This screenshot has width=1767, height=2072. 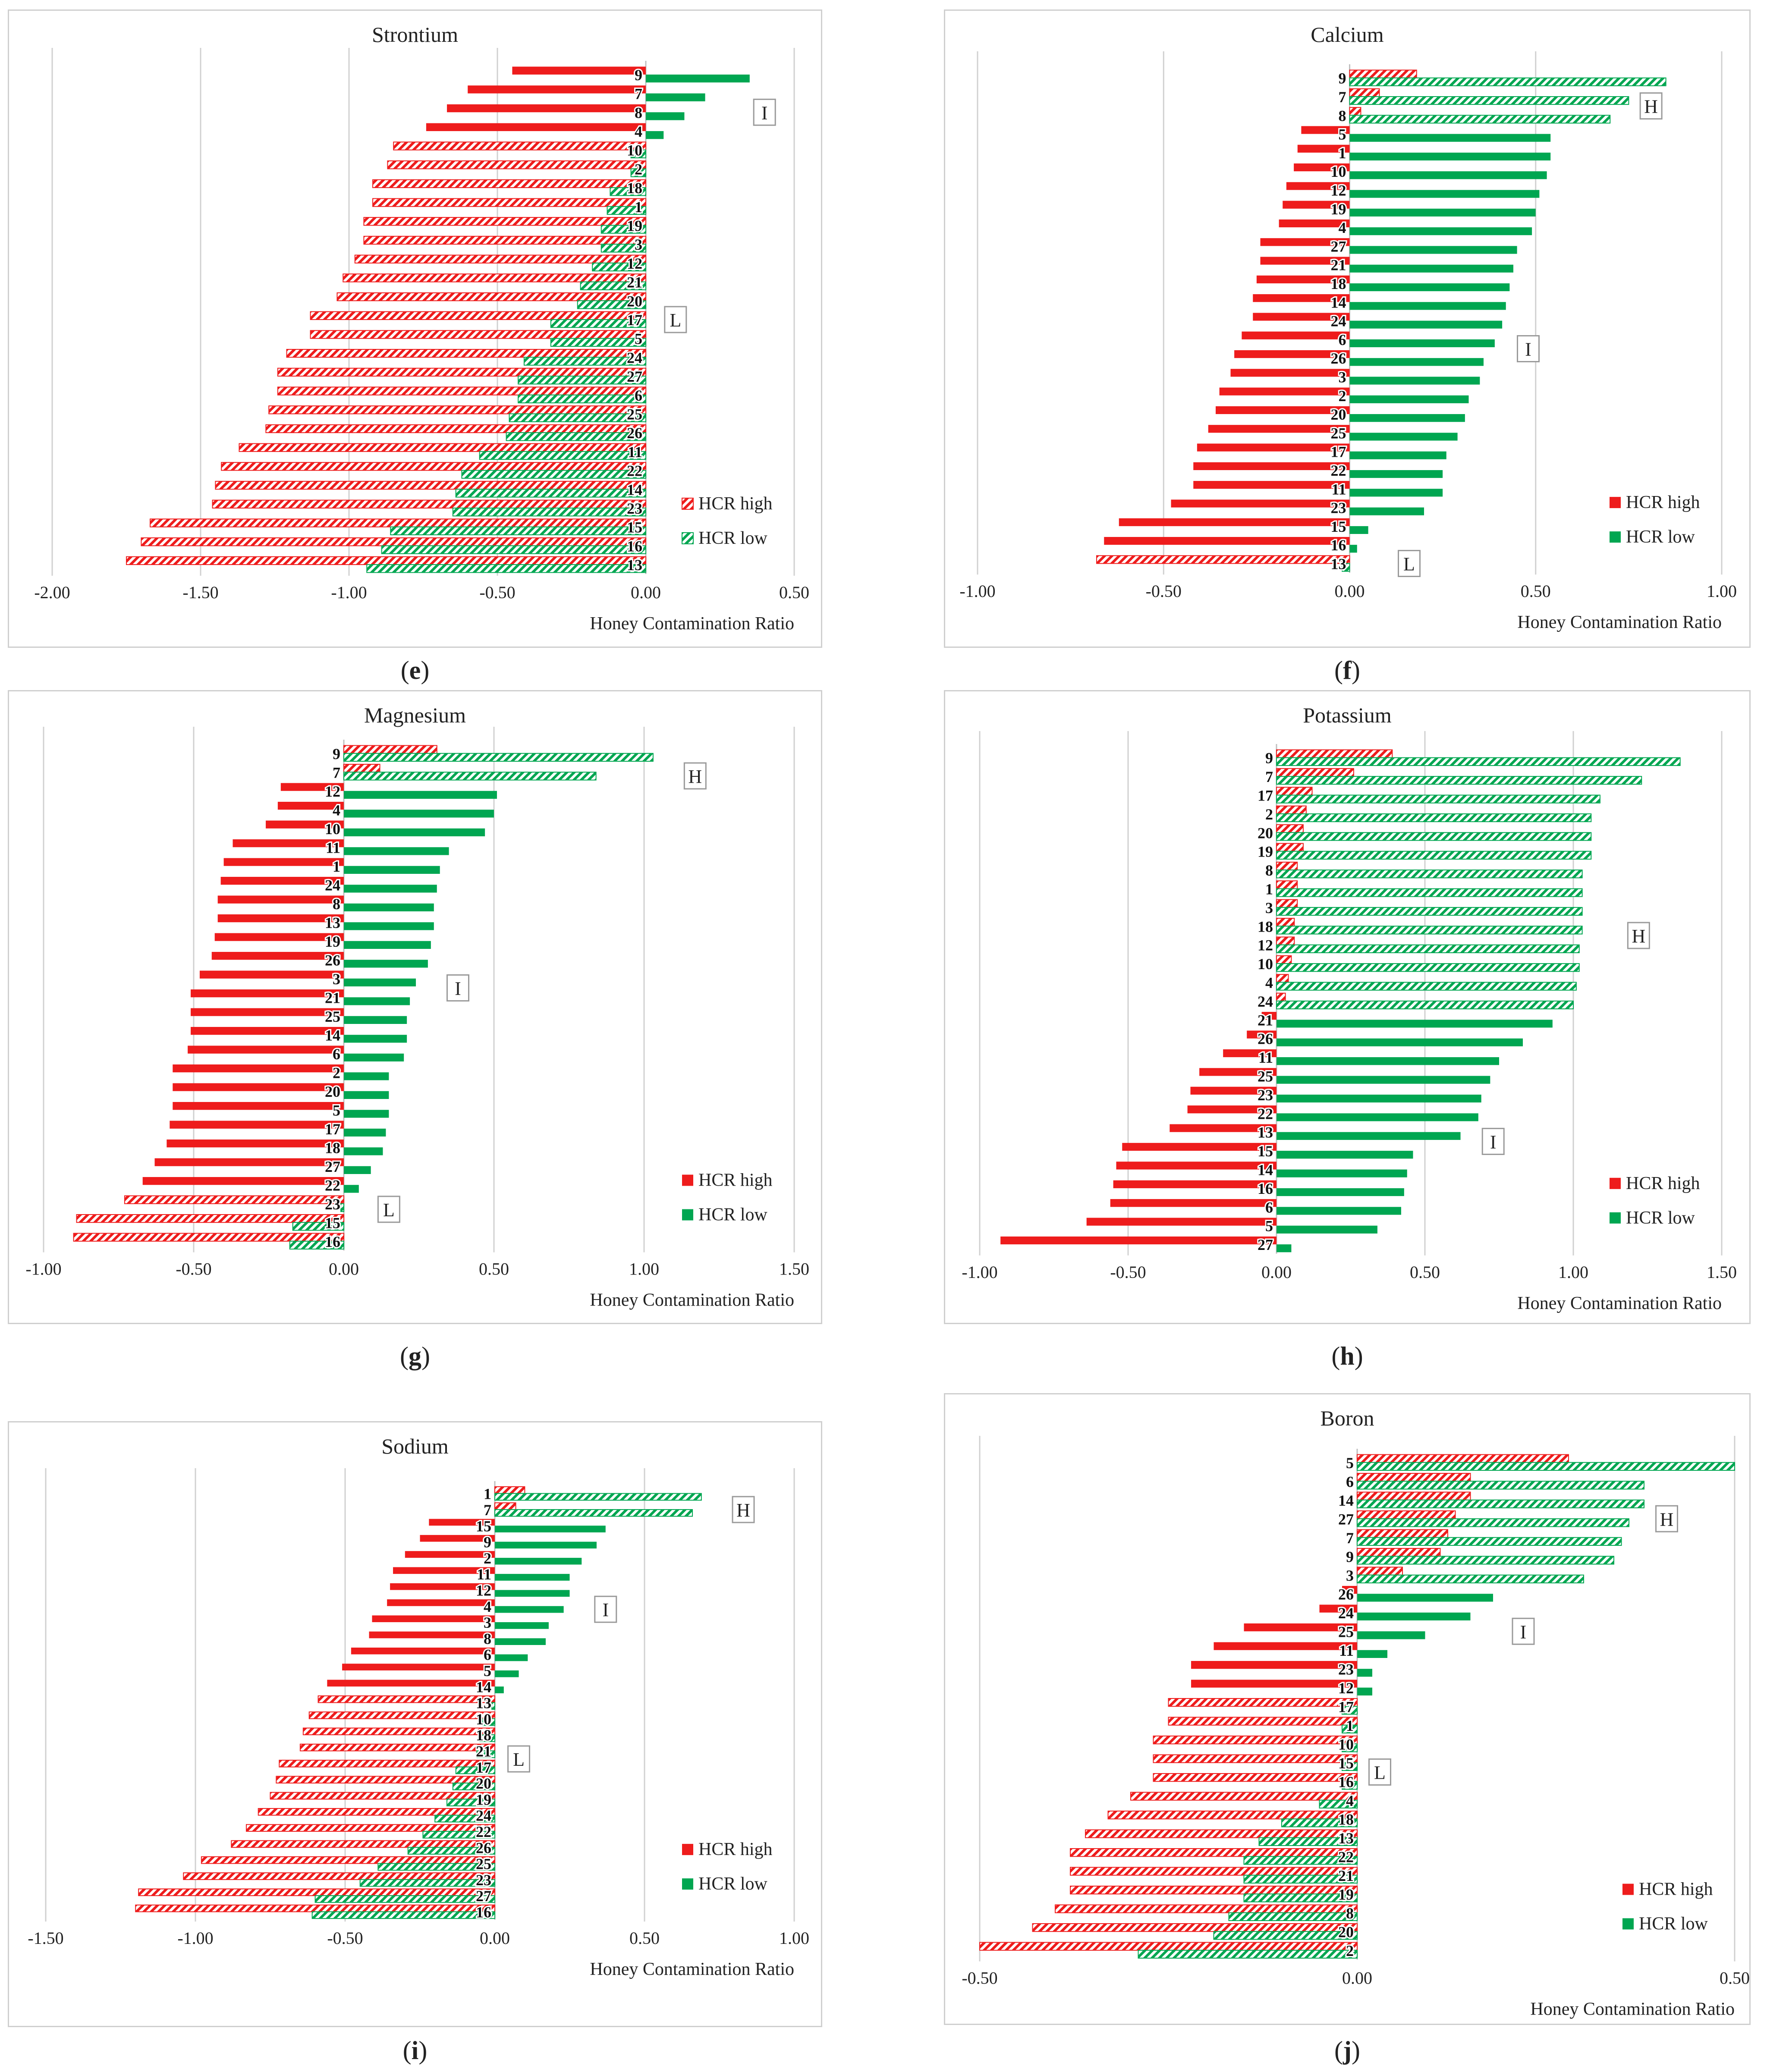 What do you see at coordinates (736, 1180) in the screenshot?
I see `legend-label: HCR high` at bounding box center [736, 1180].